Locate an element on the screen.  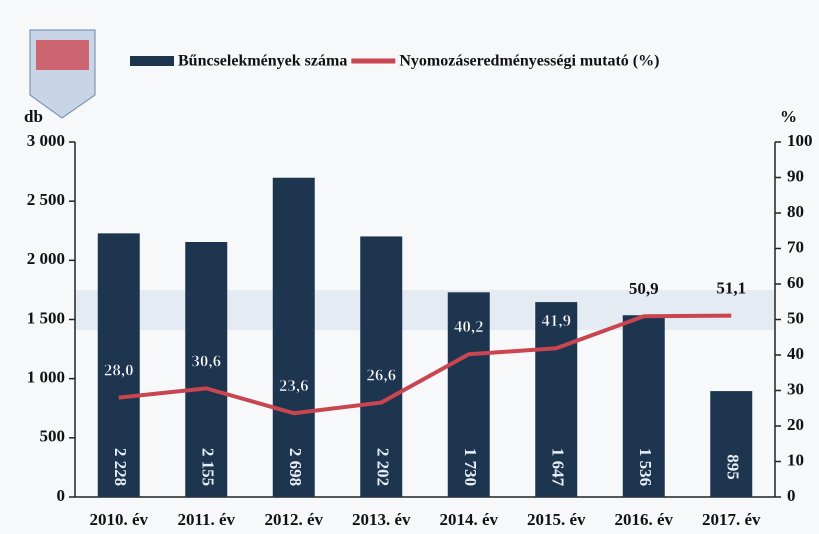
y2-tick-label: 100 is located at coordinates (800, 140).